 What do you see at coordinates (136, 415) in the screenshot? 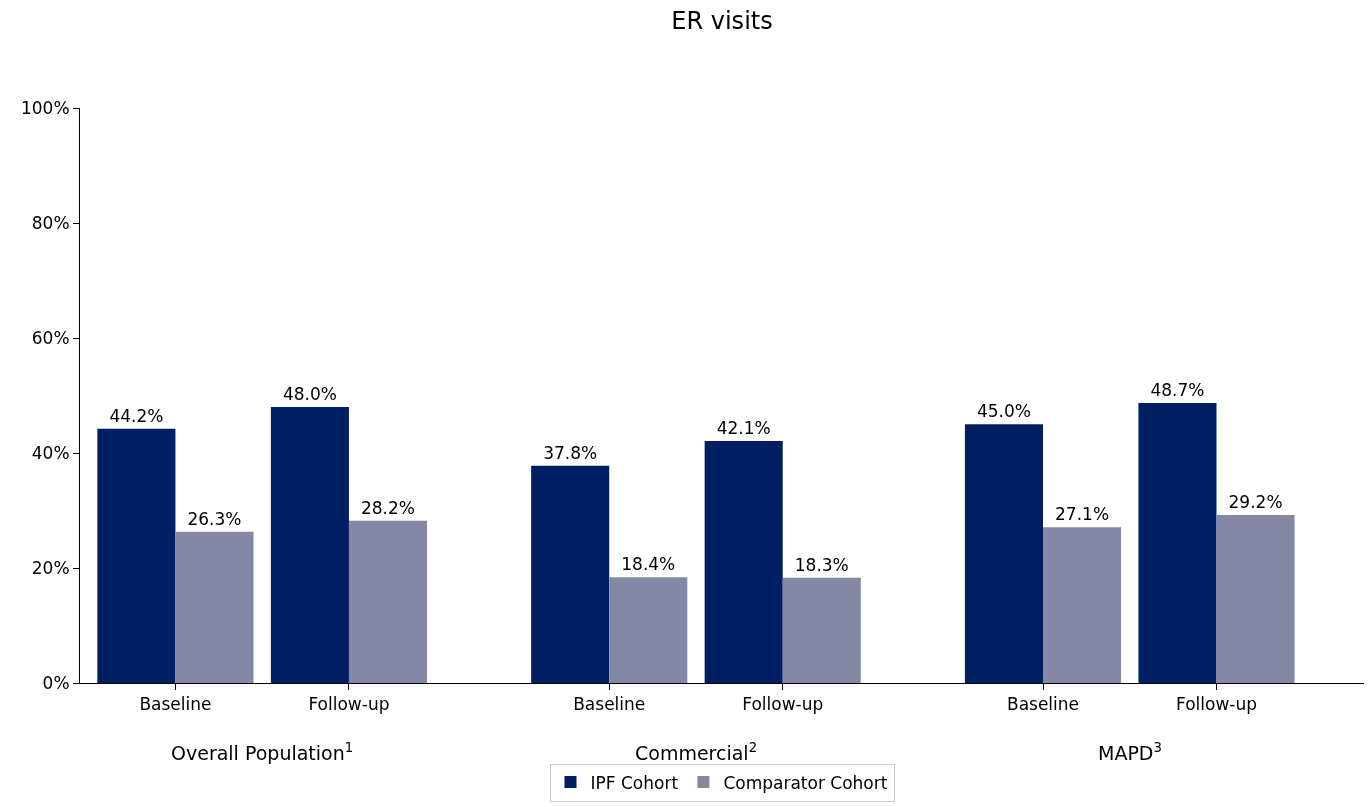
I see `data-label: 44.2%` at bounding box center [136, 415].